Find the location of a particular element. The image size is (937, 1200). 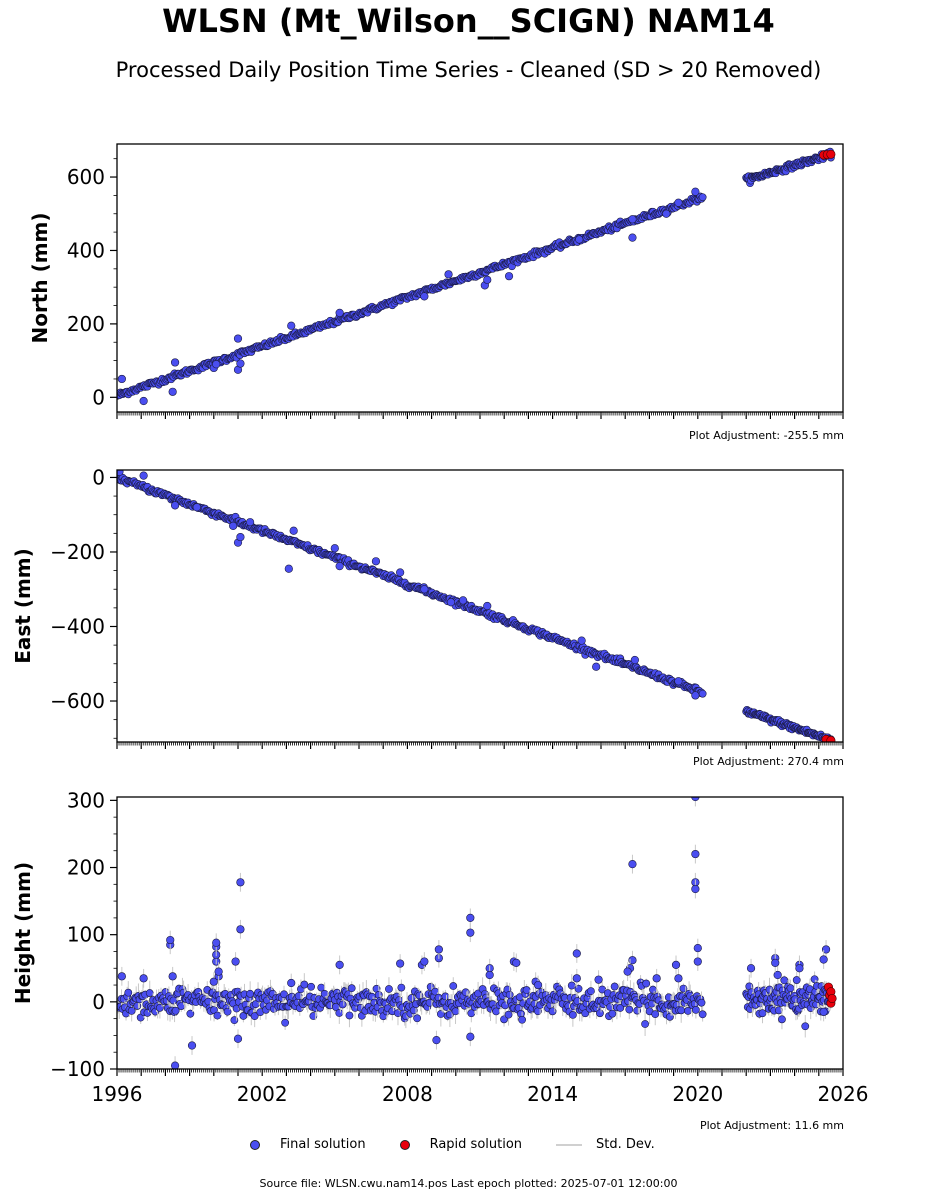

y-tick-label: 600 is located at coordinates (86, 177).